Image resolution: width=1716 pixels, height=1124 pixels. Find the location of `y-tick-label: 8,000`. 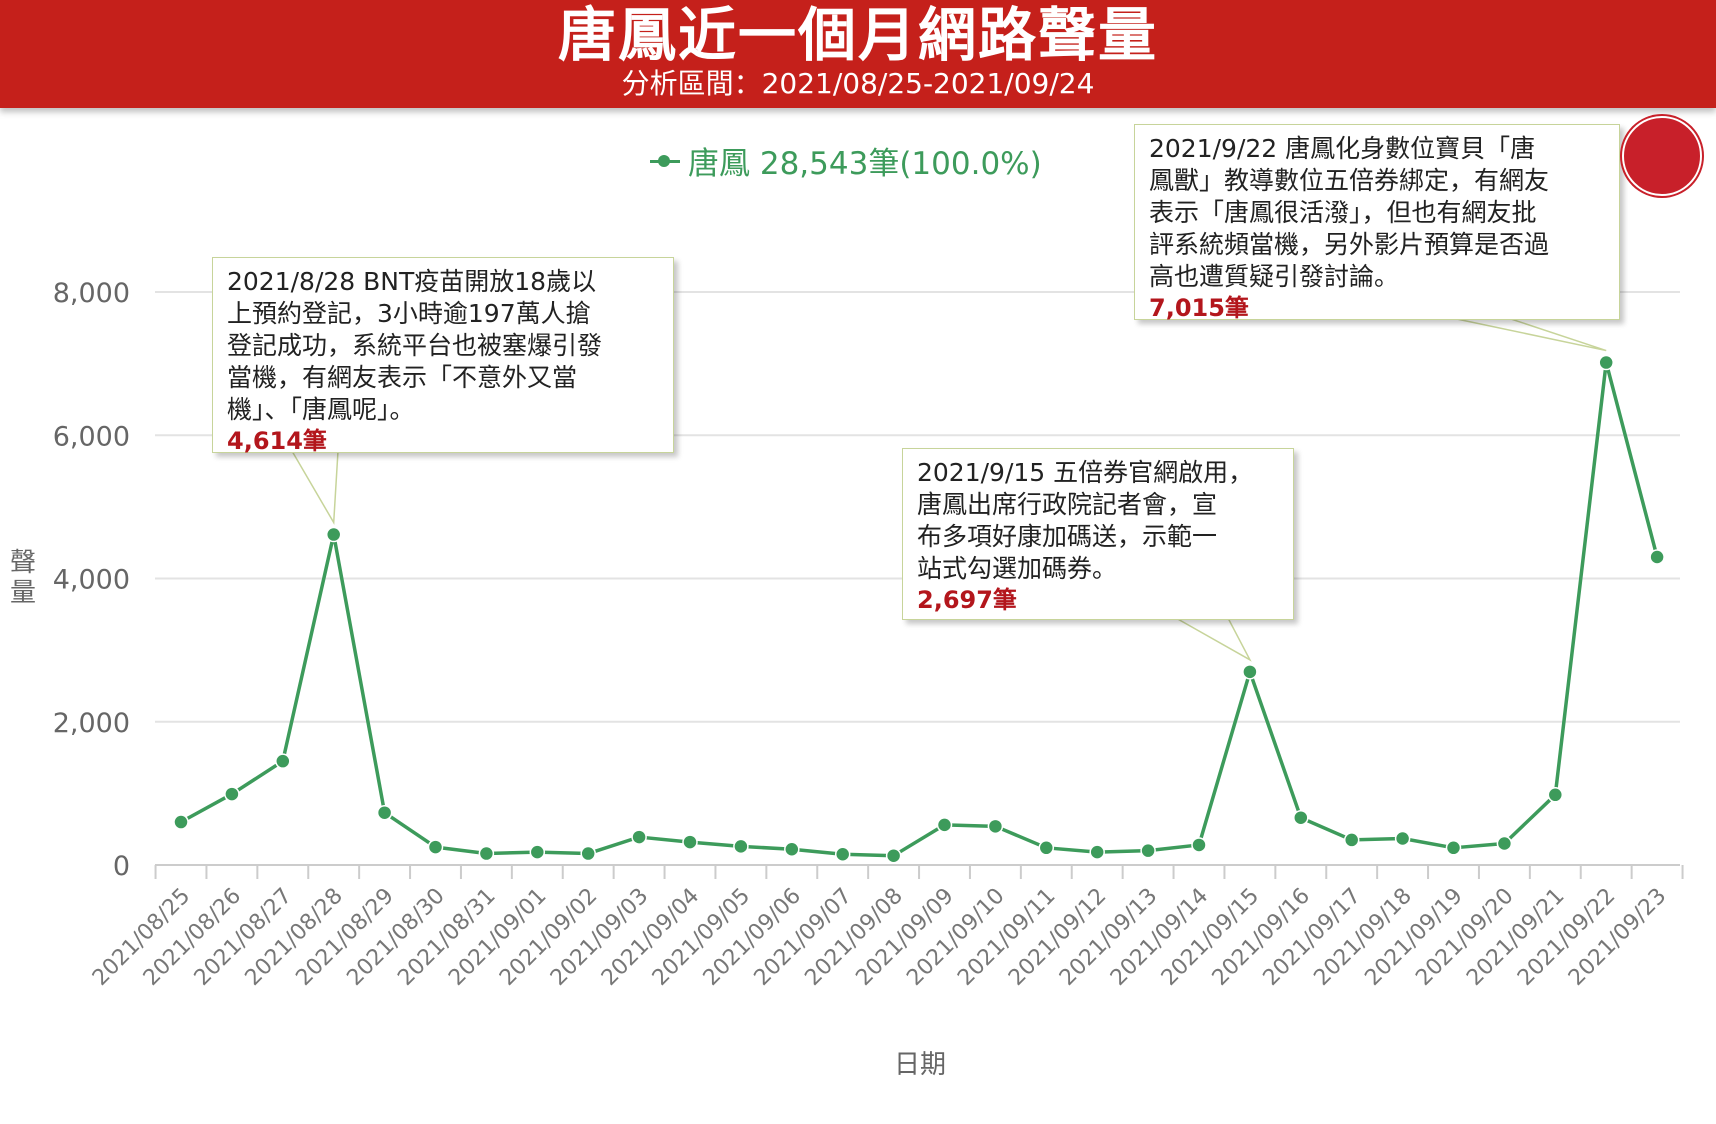

y-tick-label: 8,000 is located at coordinates (91, 293).